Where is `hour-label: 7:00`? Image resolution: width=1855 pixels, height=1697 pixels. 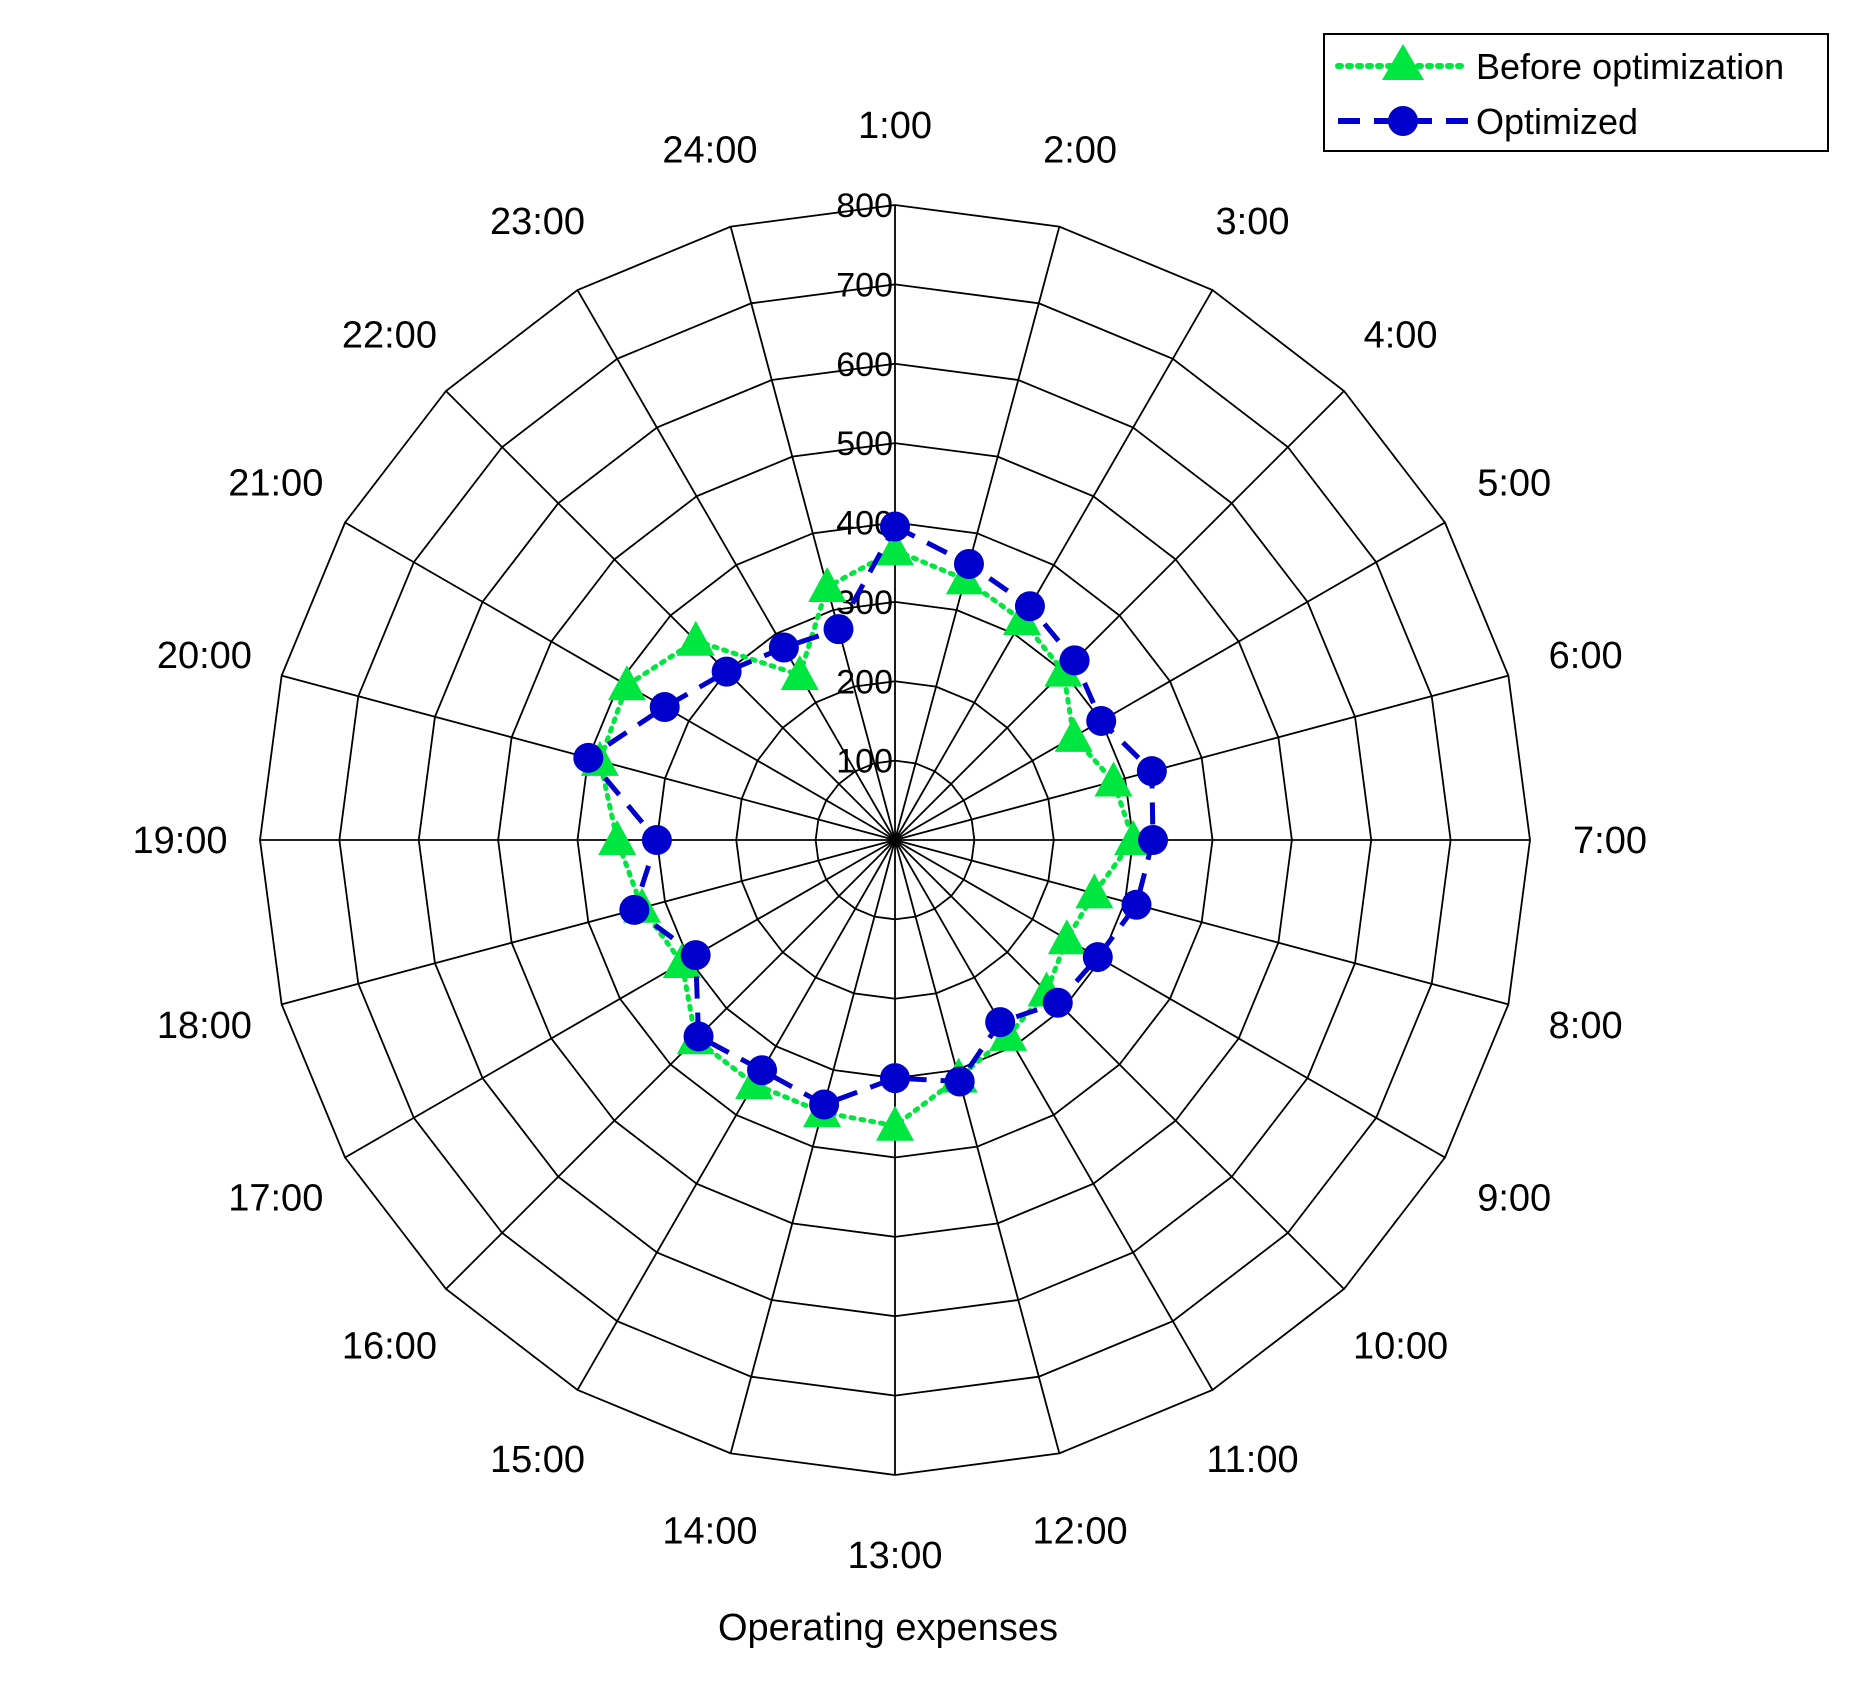 hour-label: 7:00 is located at coordinates (1610, 841).